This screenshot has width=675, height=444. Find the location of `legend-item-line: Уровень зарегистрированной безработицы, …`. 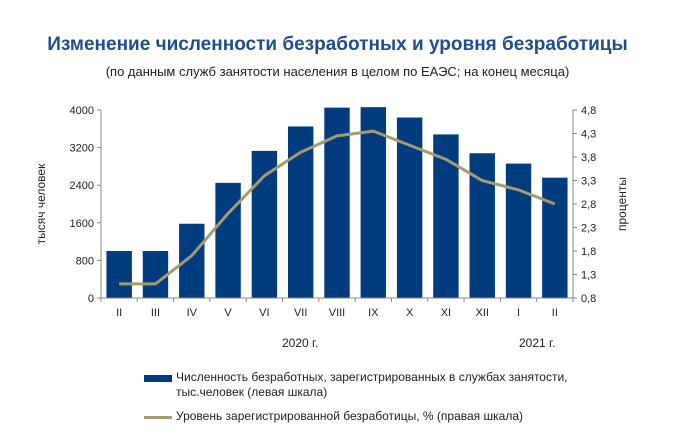

legend-item-line: Уровень зарегистрированной безработицы, … is located at coordinates (364, 416).